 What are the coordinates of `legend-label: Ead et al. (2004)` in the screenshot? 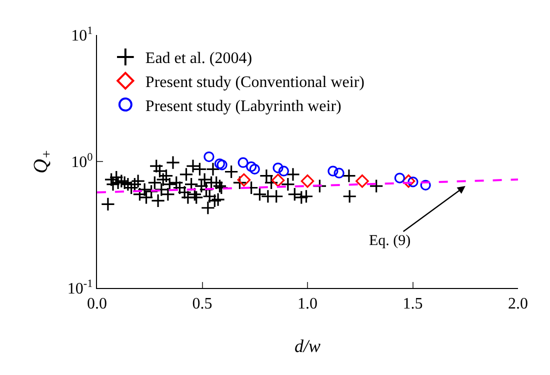 It's located at (198, 59).